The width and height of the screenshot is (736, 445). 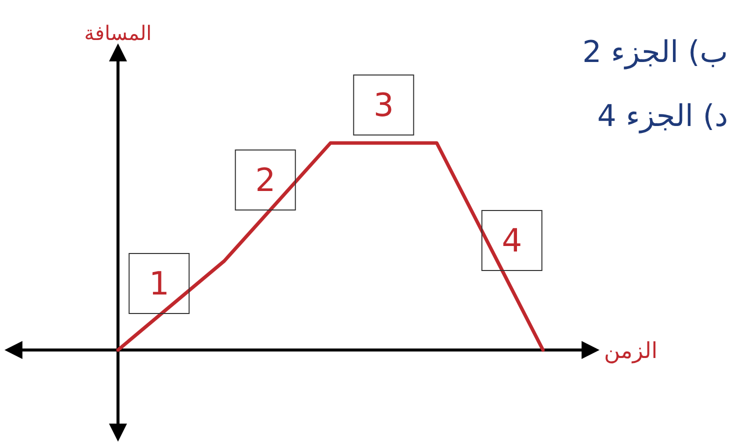 What do you see at coordinates (655, 52) in the screenshot?
I see `text: ب) الجزء 2` at bounding box center [655, 52].